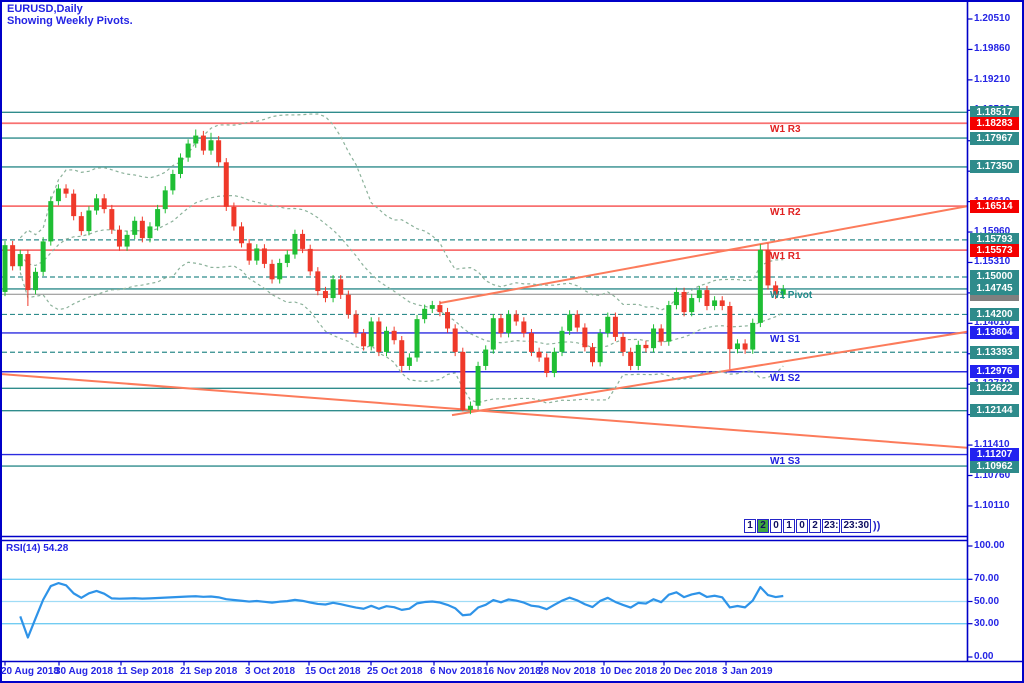 The width and height of the screenshot is (1024, 683). Describe the element at coordinates (994, 411) in the screenshot. I see `level-price-box: 1.12144` at that location.